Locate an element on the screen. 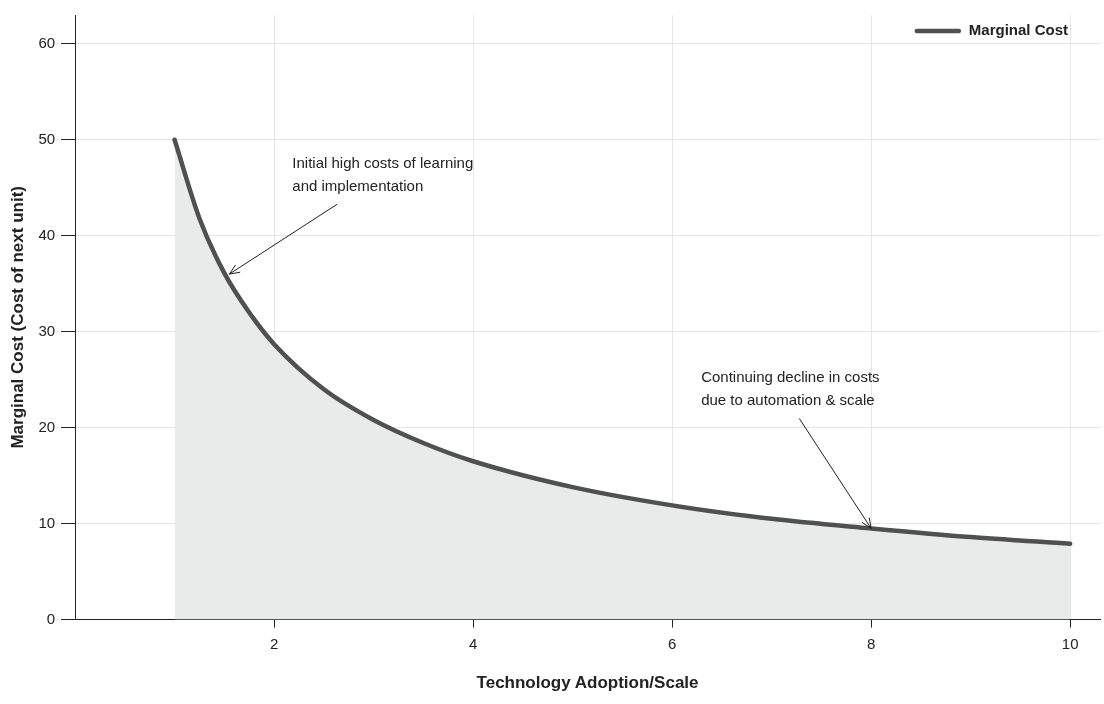  x-tick-label: 4 is located at coordinates (473, 643).